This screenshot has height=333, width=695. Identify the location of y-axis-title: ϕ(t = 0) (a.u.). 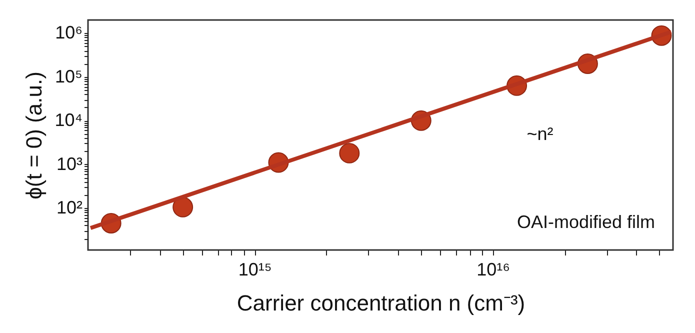
(34, 136).